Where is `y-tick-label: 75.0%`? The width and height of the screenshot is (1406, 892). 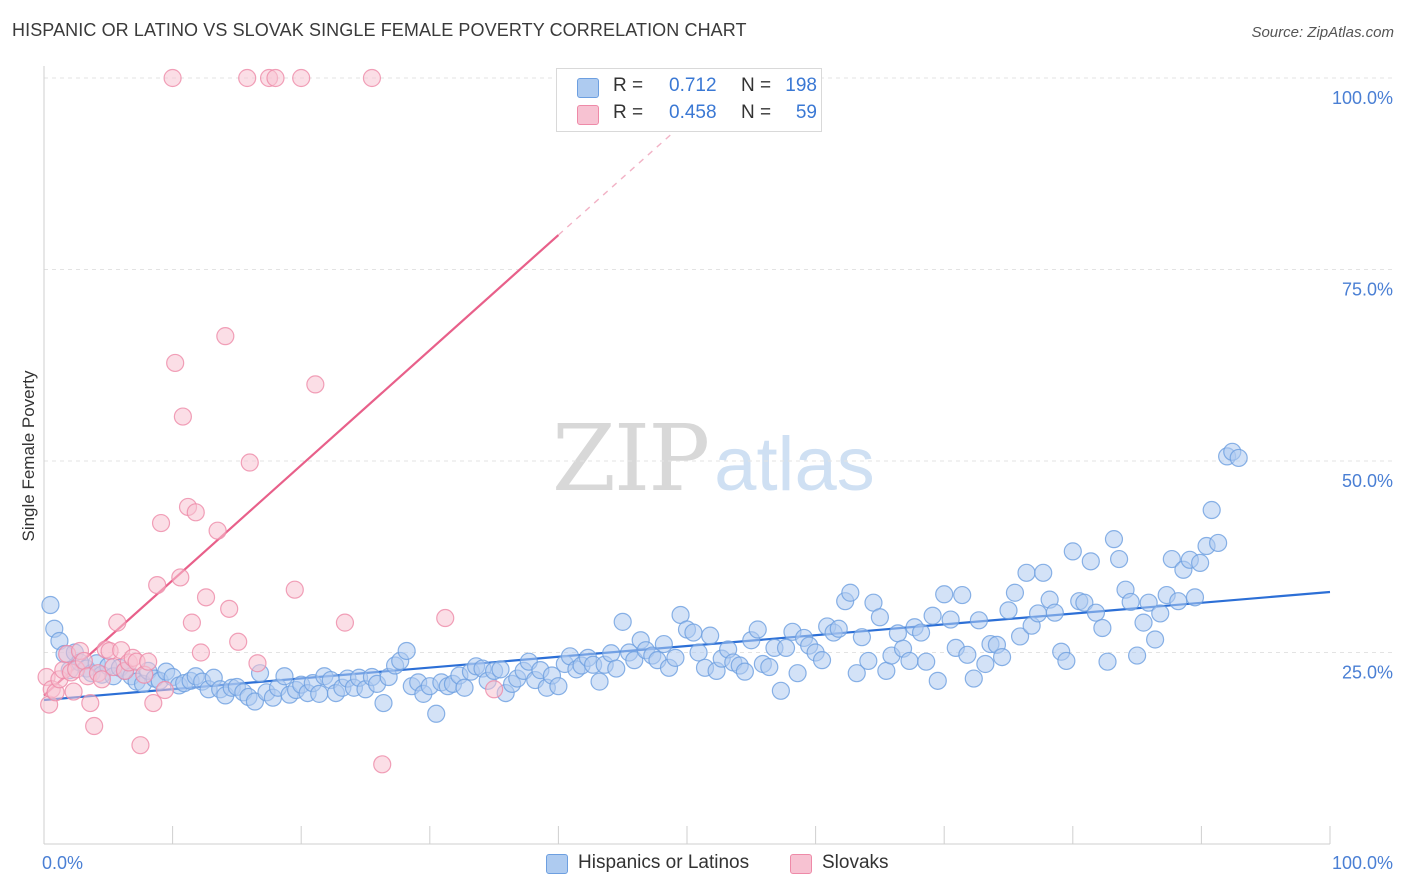 y-tick-label: 75.0% is located at coordinates (1367, 290).